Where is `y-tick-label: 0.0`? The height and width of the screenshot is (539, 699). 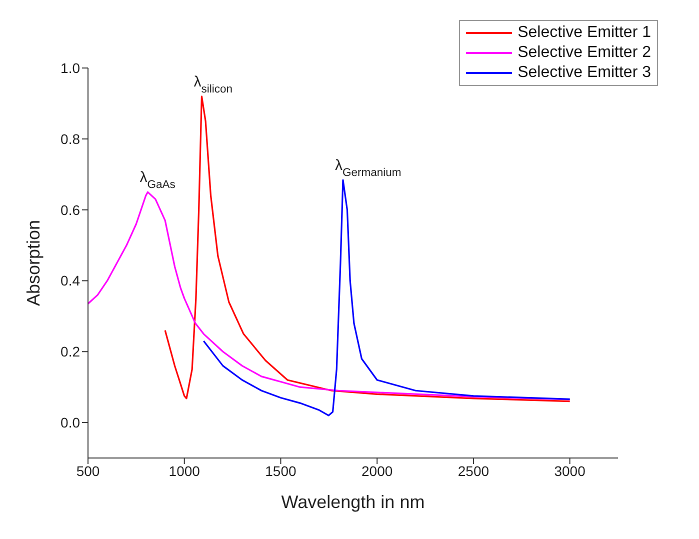 y-tick-label: 0.0 is located at coordinates (70, 422).